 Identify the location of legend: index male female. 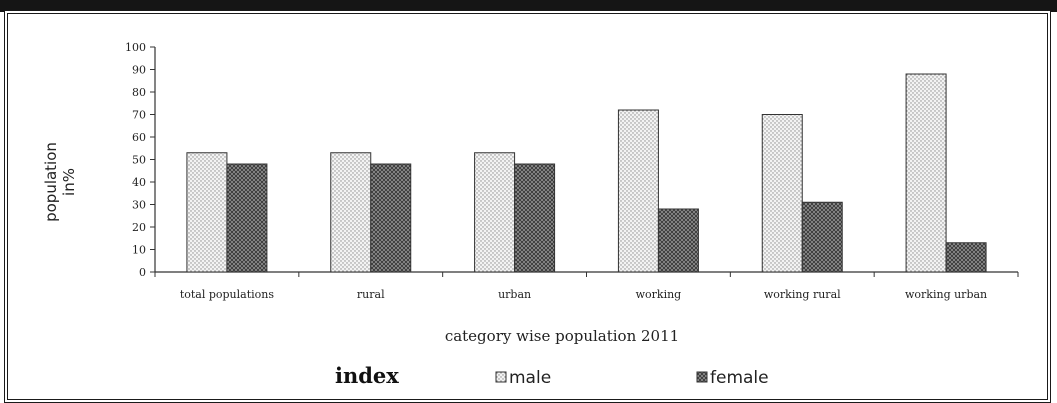
(552, 375).